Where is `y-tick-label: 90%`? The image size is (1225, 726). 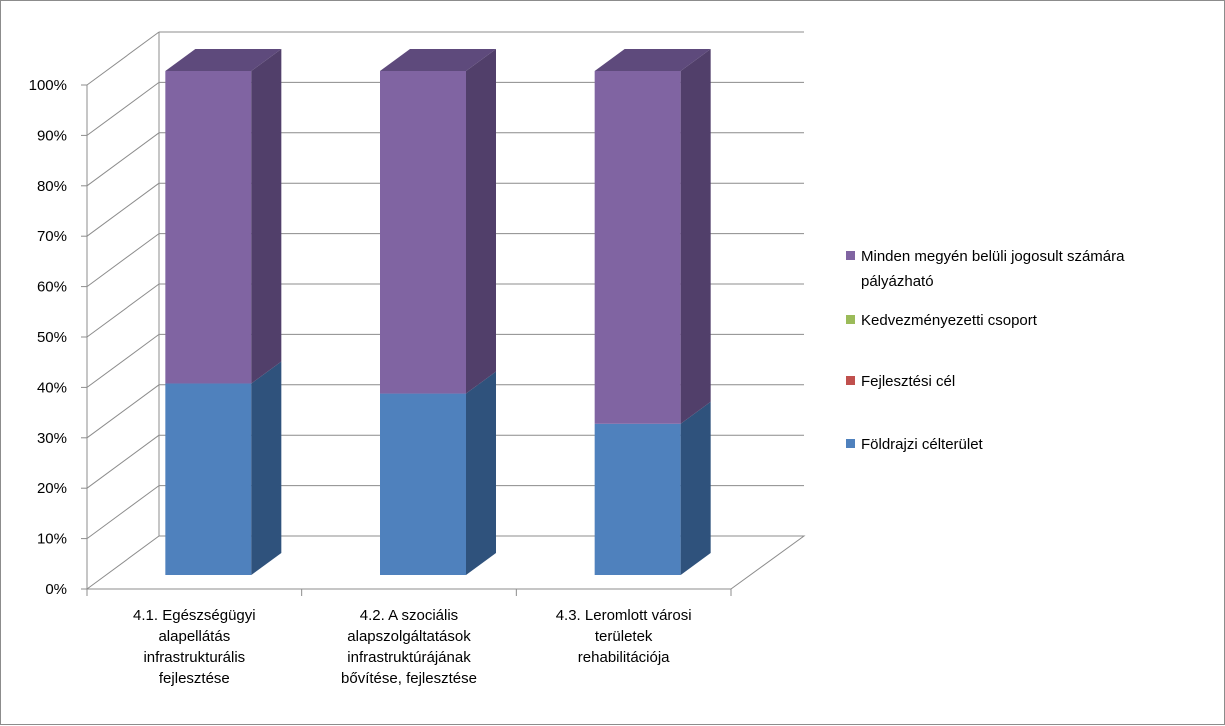
y-tick-label: 90% is located at coordinates (52, 135).